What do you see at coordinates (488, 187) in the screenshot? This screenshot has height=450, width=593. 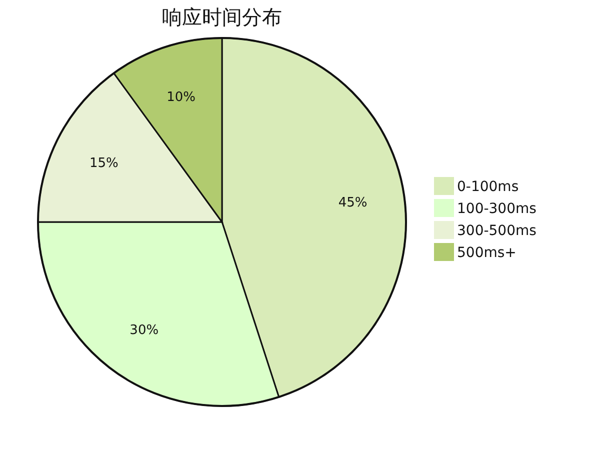 I see `legend-label: 0-100ms` at bounding box center [488, 187].